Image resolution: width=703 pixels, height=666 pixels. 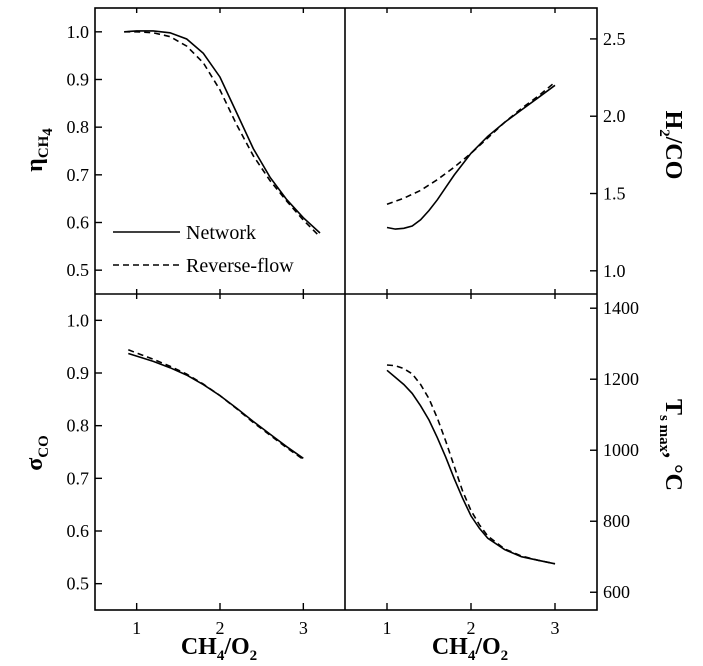 I want to click on y-label-eta-main: η, so click(x=35, y=165).